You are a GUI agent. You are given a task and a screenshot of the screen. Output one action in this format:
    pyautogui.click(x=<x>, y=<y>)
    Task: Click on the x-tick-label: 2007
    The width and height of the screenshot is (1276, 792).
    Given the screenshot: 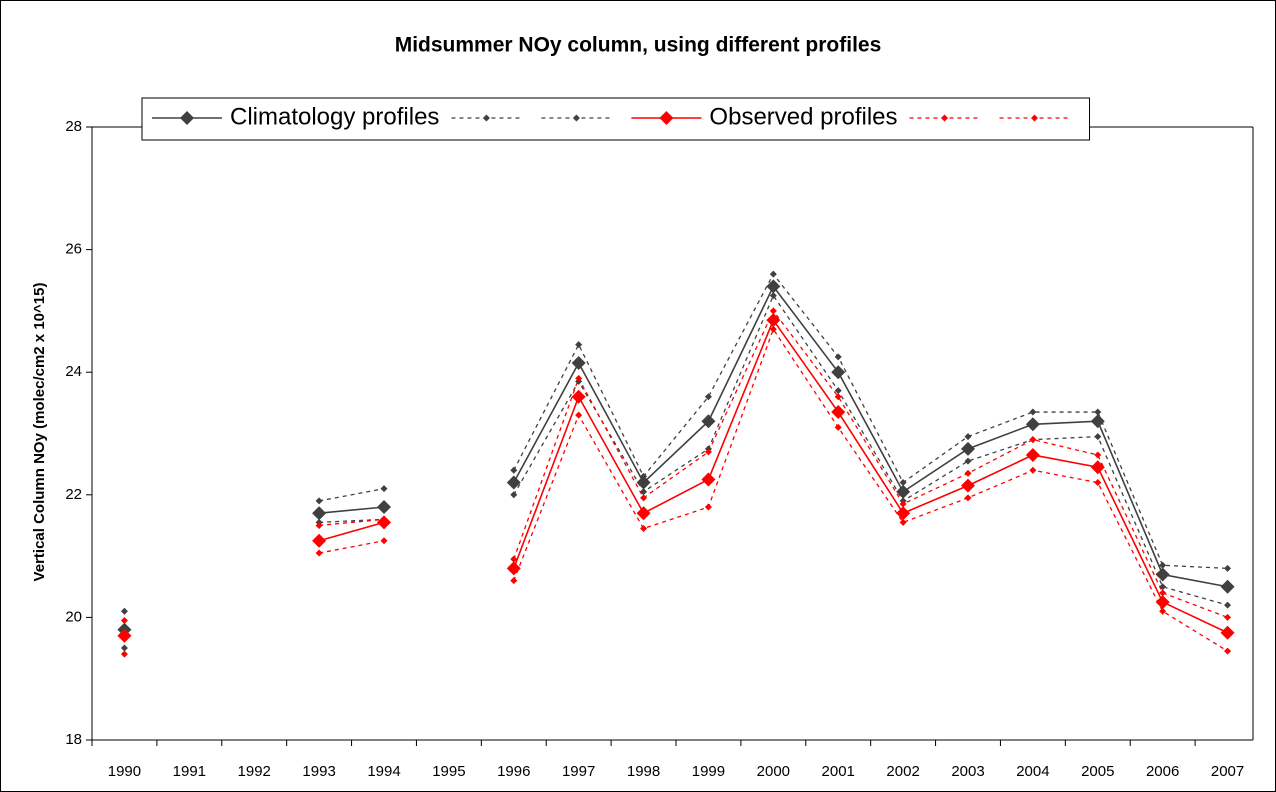 What is the action you would take?
    pyautogui.click(x=1227, y=771)
    